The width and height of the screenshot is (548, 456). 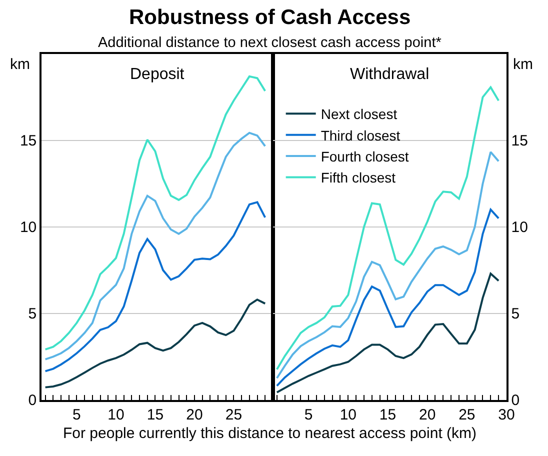 What do you see at coordinates (360, 135) in the screenshot?
I see `legend-label: Third closest` at bounding box center [360, 135].